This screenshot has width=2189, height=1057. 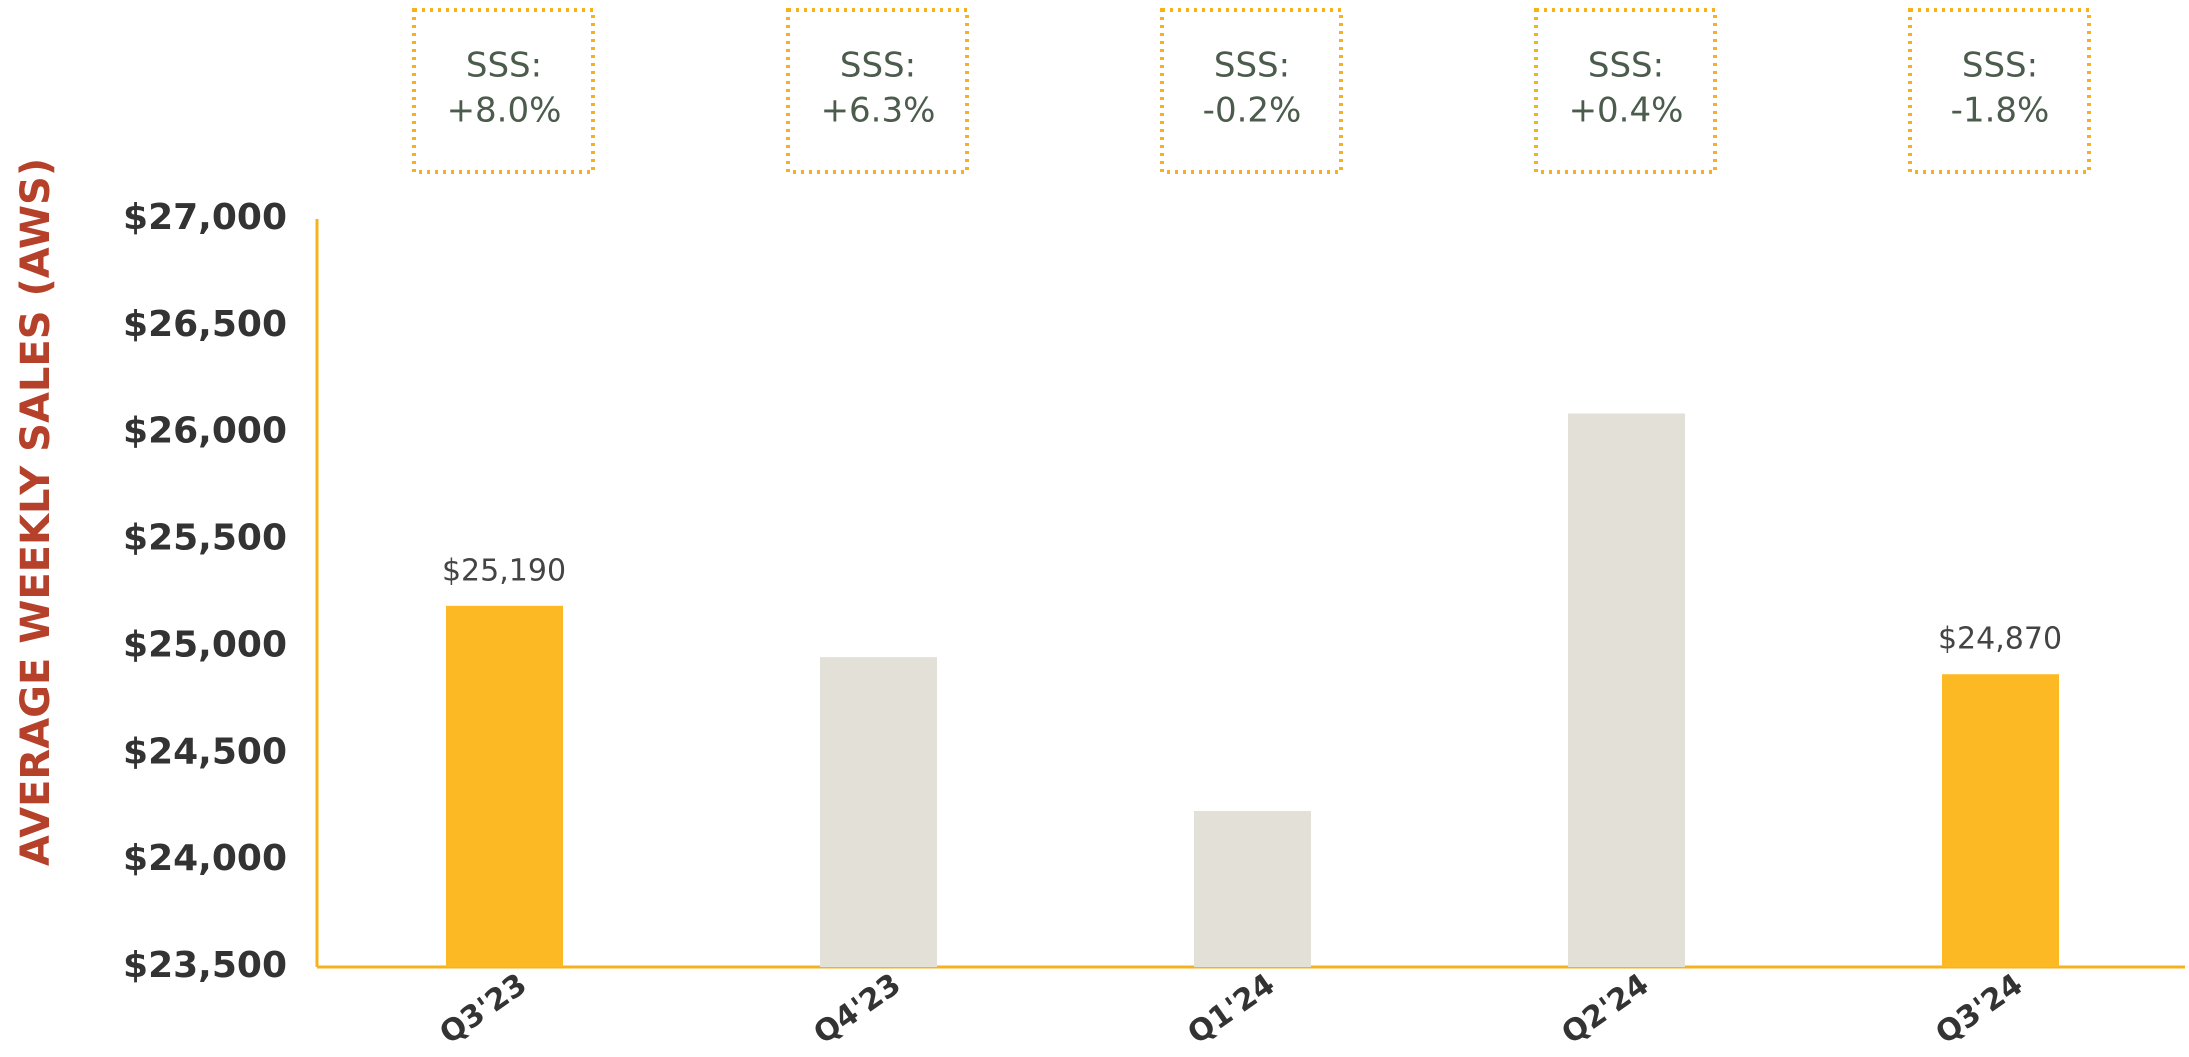 What do you see at coordinates (858, 1009) in the screenshot?
I see `x-tick-label: Q4'23` at bounding box center [858, 1009].